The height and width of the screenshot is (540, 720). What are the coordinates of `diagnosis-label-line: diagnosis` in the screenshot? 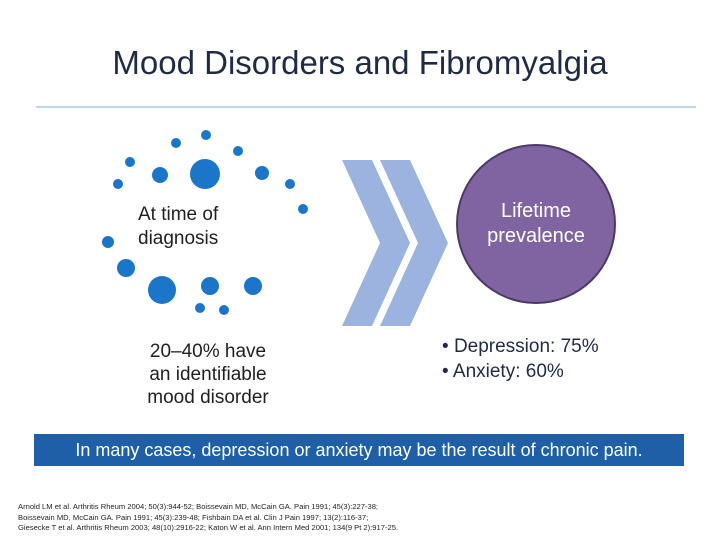 It's located at (178, 238).